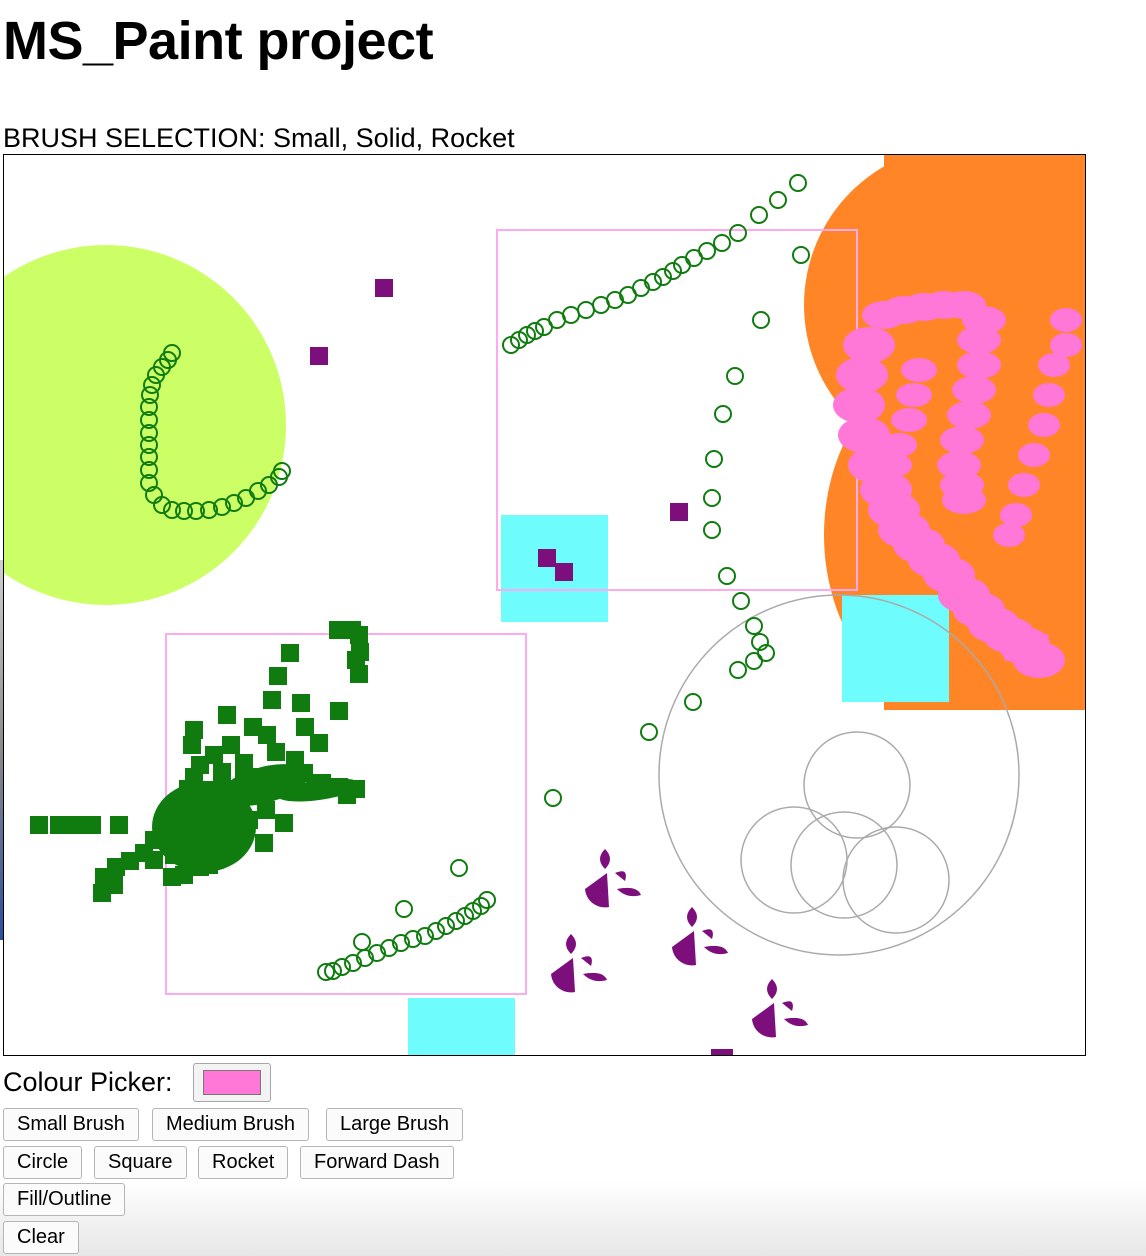 This screenshot has width=1146, height=1256. Describe the element at coordinates (394, 1124) in the screenshot. I see `large-brush-button: Large Brush` at that location.